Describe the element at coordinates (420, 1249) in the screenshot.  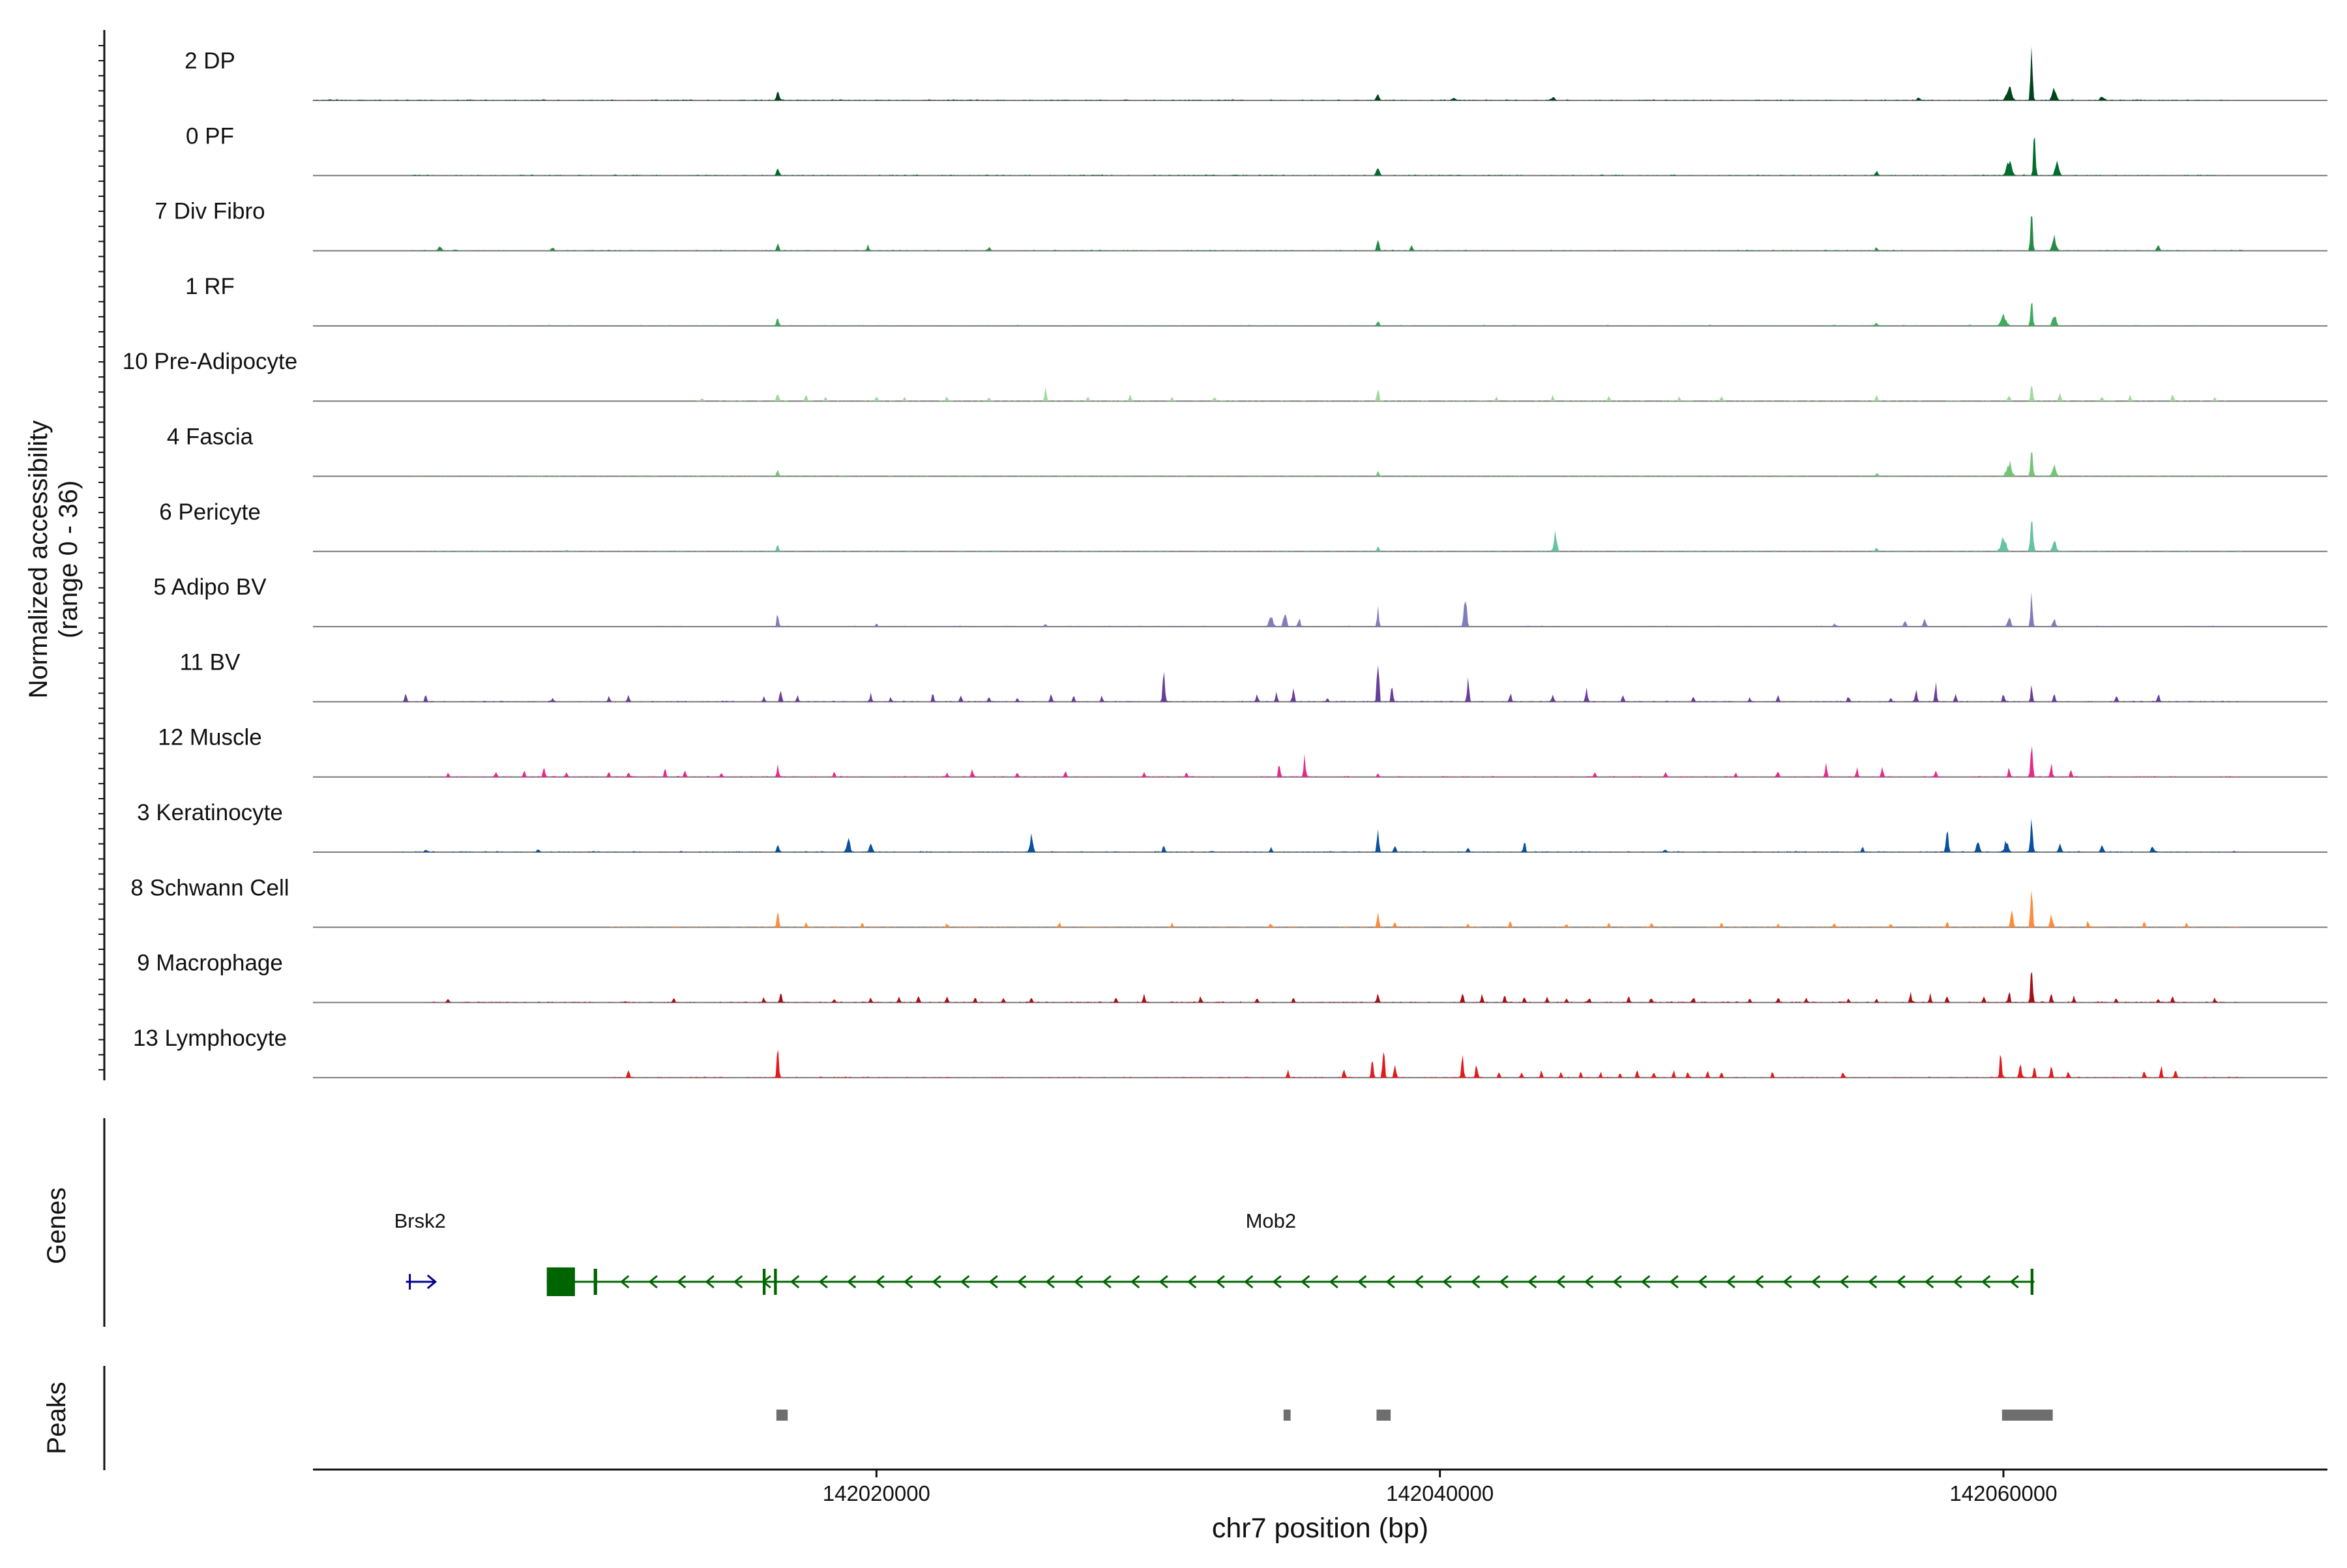
I see `gene-brsk2: Brsk2` at that location.